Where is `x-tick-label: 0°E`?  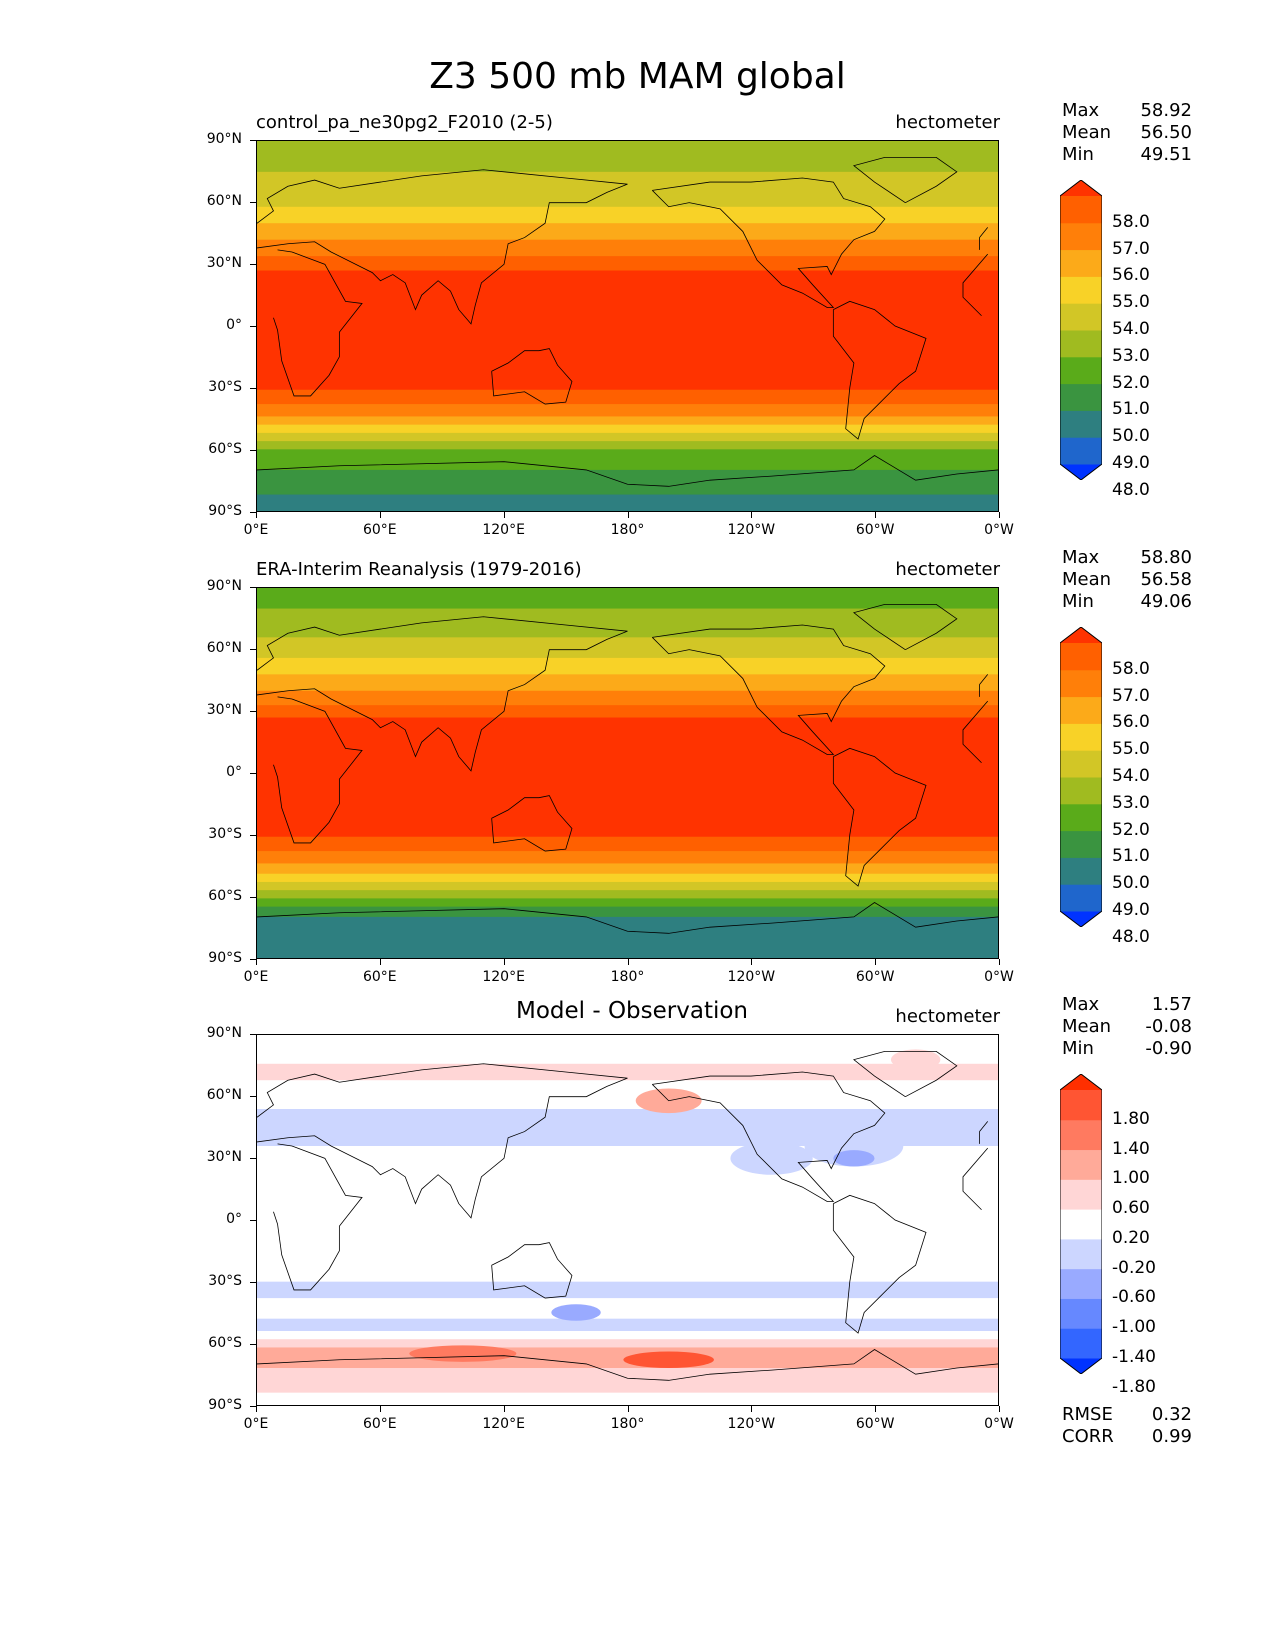 x-tick-label: 0°E is located at coordinates (256, 1424).